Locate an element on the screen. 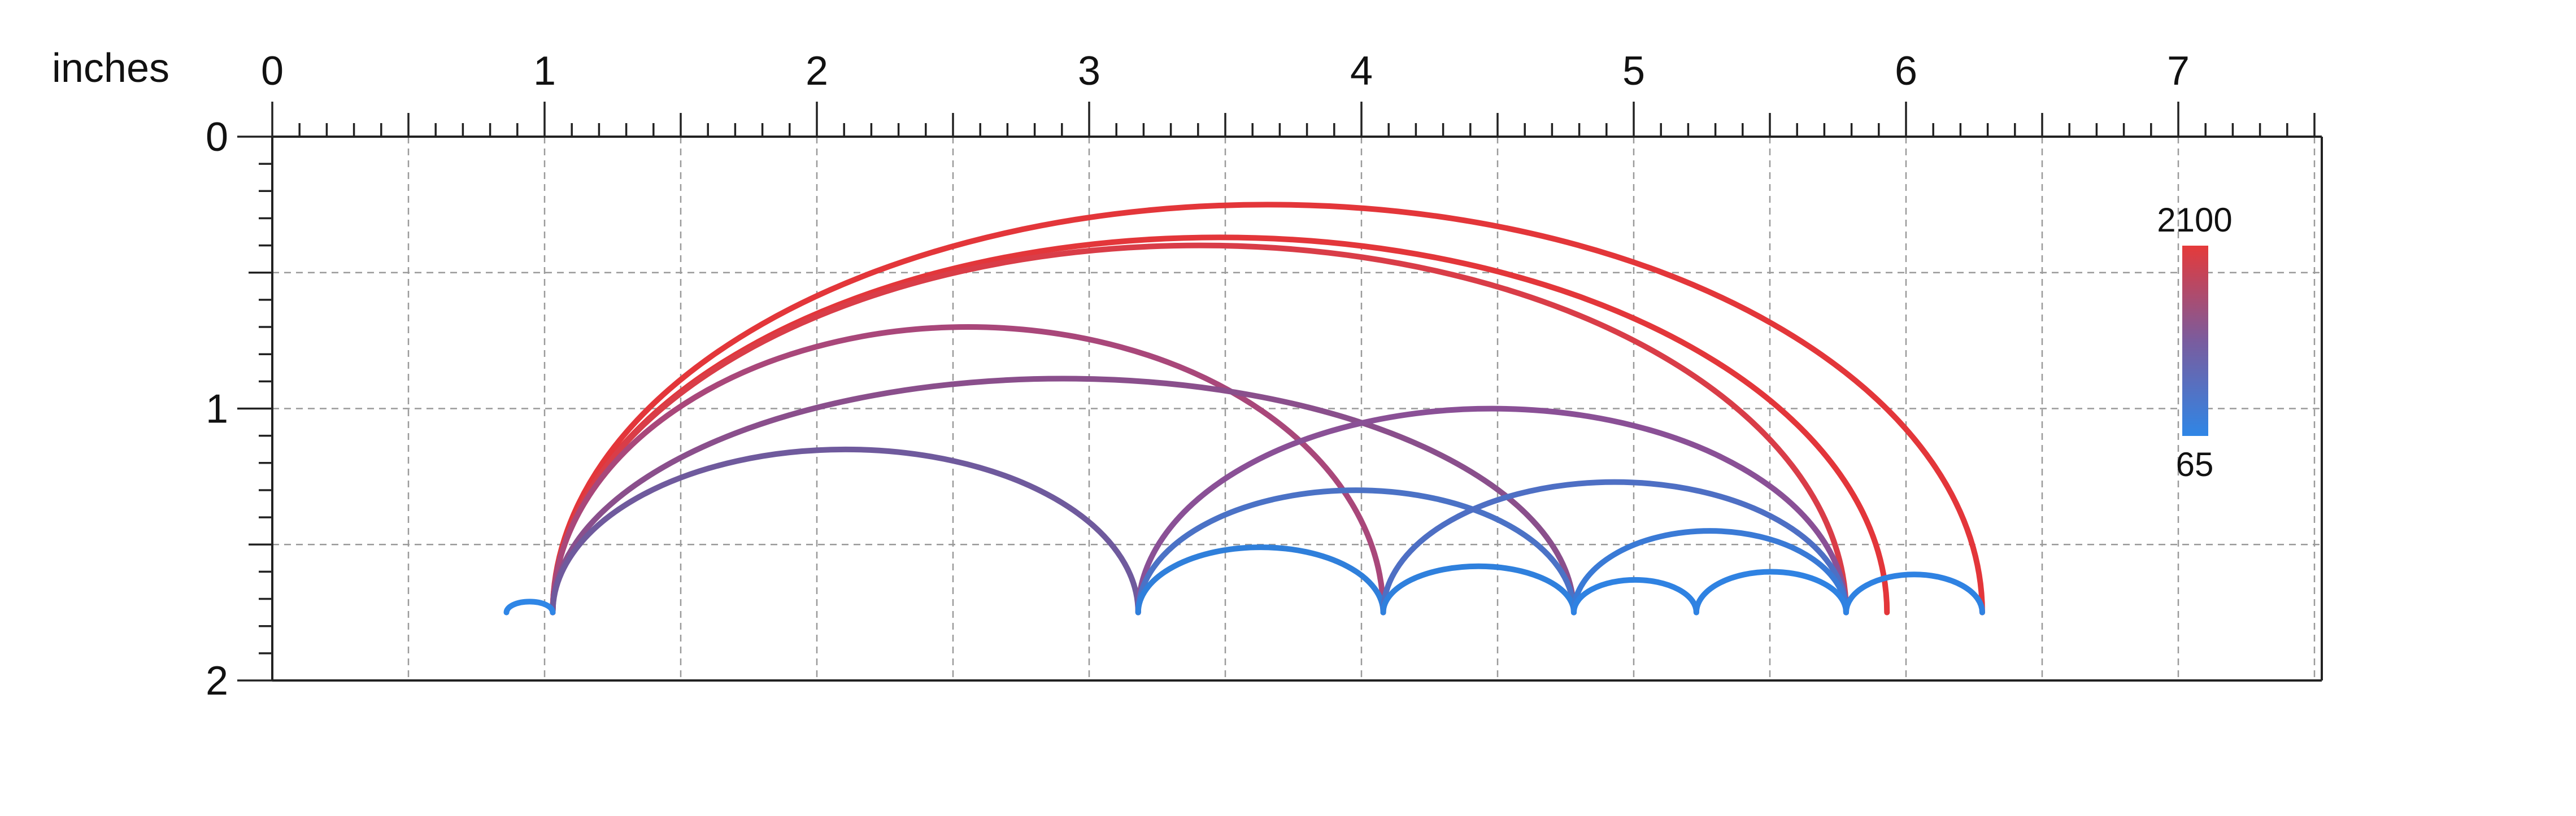  x-tick-label: 0 is located at coordinates (272, 71).